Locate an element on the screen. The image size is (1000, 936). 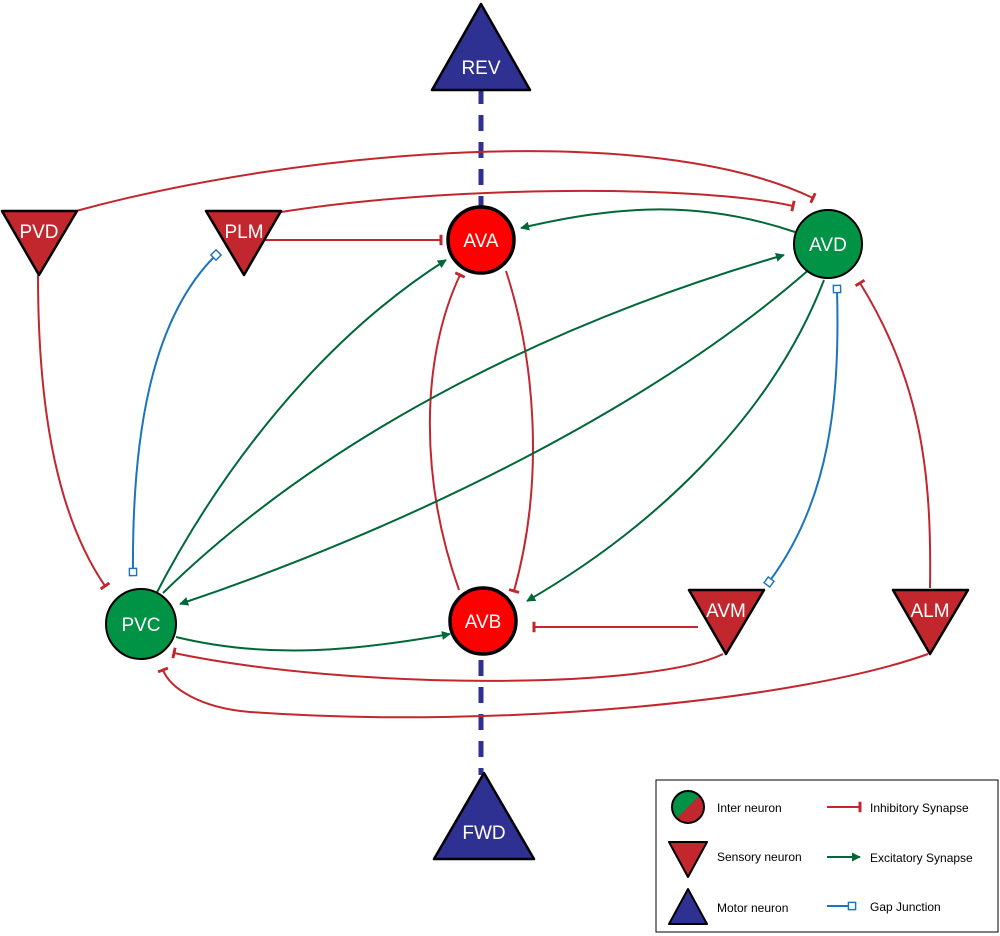
node-label: AVM is located at coordinates (726, 611).